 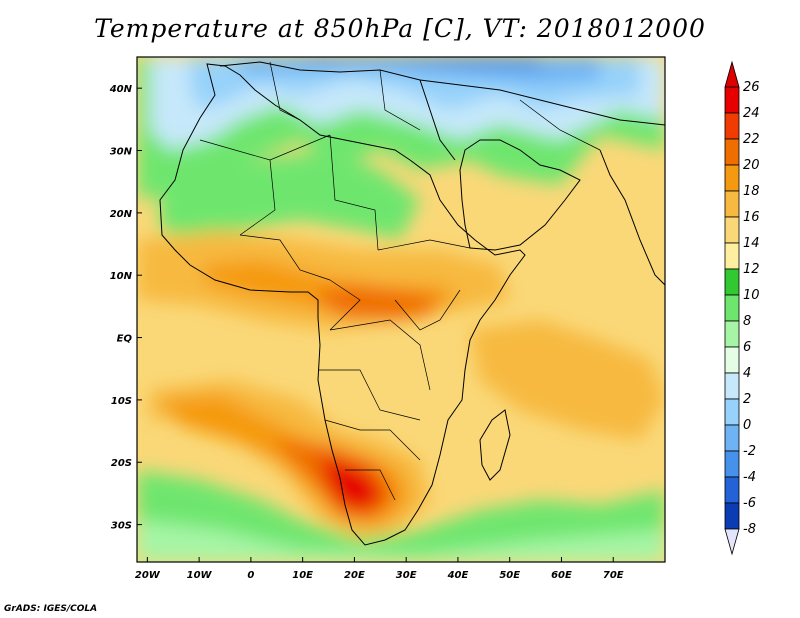 What do you see at coordinates (121, 526) in the screenshot?
I see `lat-tick-label: 30S` at bounding box center [121, 526].